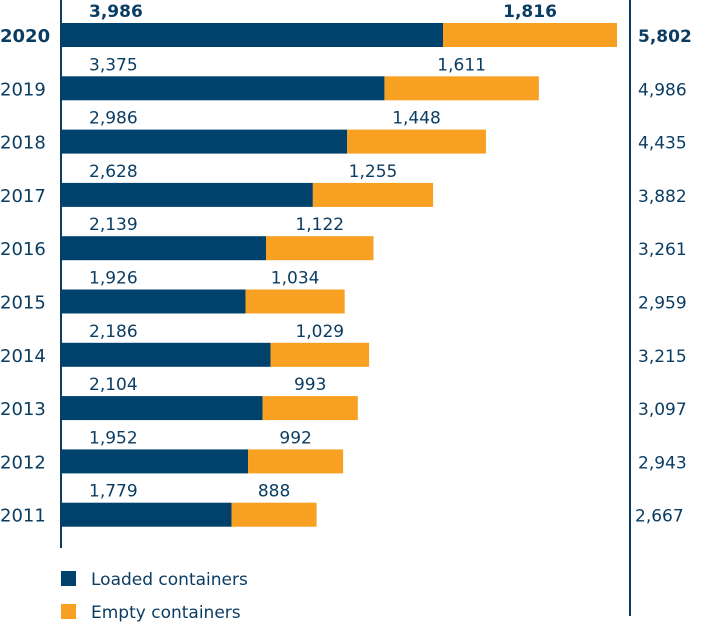 Image resolution: width=720 pixels, height=634 pixels. Describe the element at coordinates (155, 461) in the screenshot. I see `bar-loaded-2012` at that location.